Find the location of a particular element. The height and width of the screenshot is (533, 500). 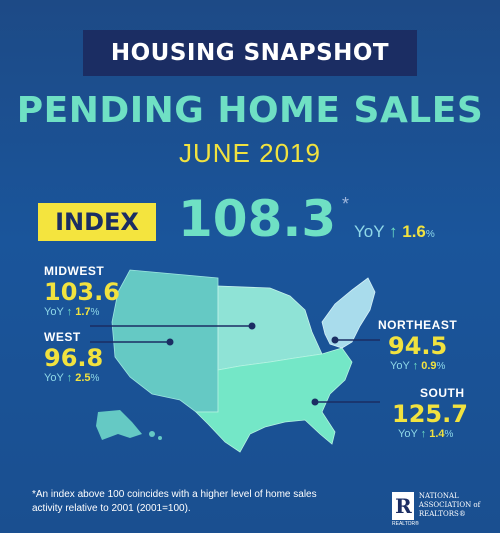

south-region is located at coordinates (274, 400).